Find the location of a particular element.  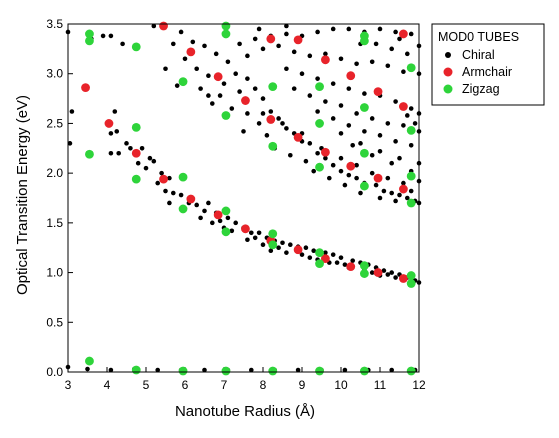

y-axis-title: Optical Transition Energy (eV) is located at coordinates (22, 195).